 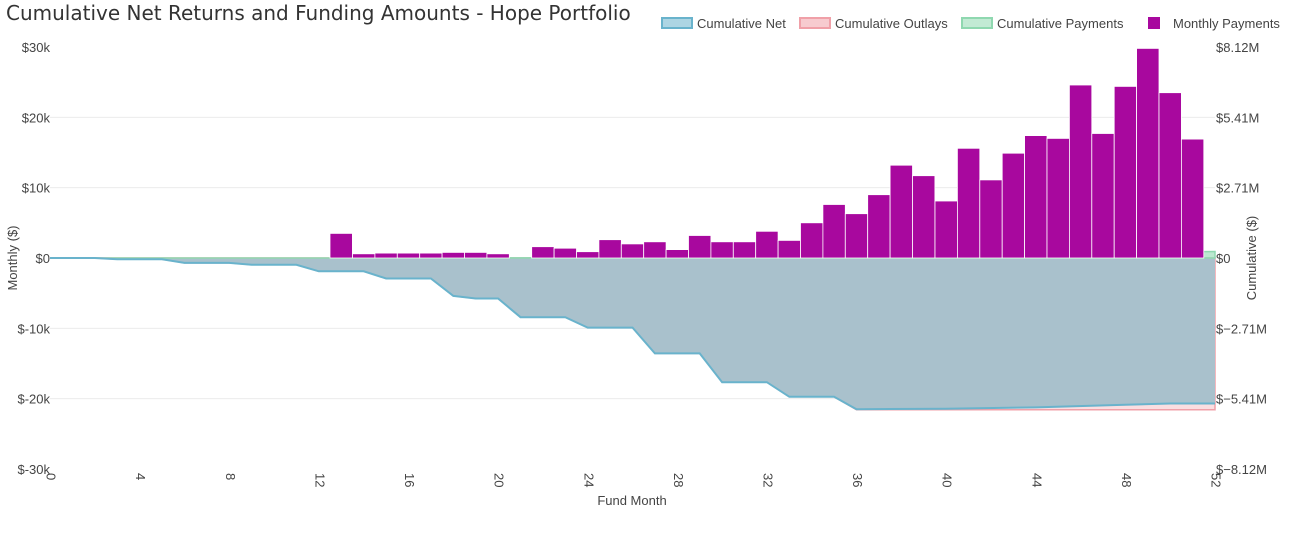 What do you see at coordinates (741, 23) in the screenshot?
I see `legend-label: Cumulative Net` at bounding box center [741, 23].